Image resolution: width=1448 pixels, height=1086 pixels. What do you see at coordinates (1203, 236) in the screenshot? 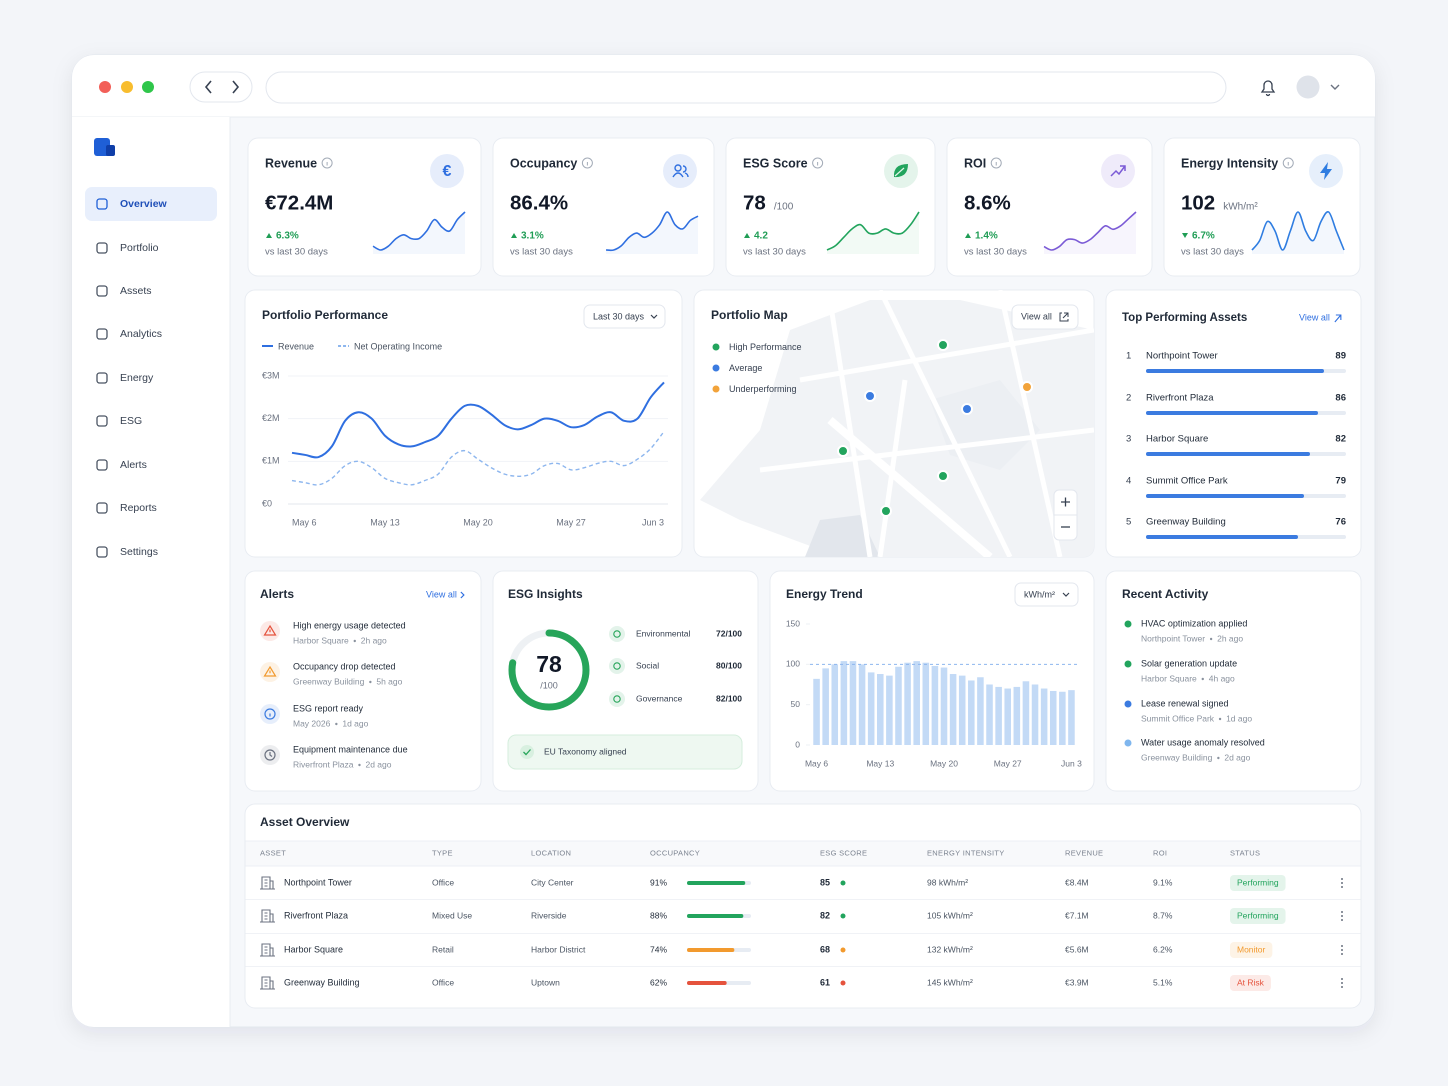
I see `kpi-change: 6.7%` at bounding box center [1203, 236].